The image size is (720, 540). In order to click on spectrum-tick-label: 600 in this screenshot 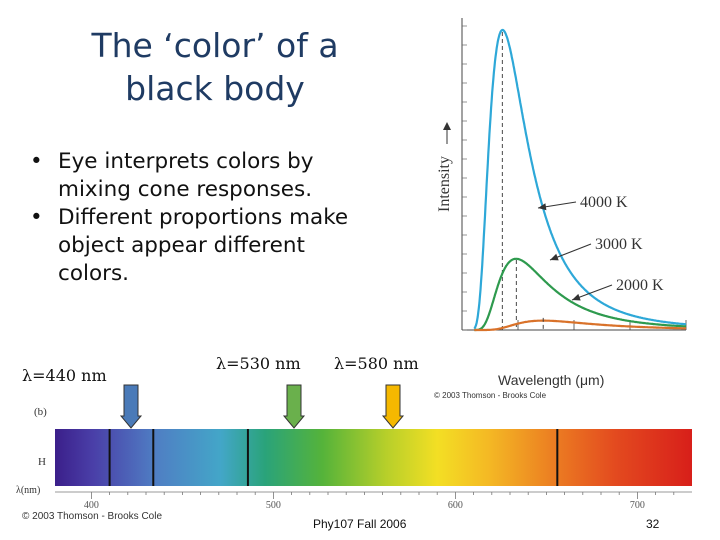, I will do `click(455, 505)`.